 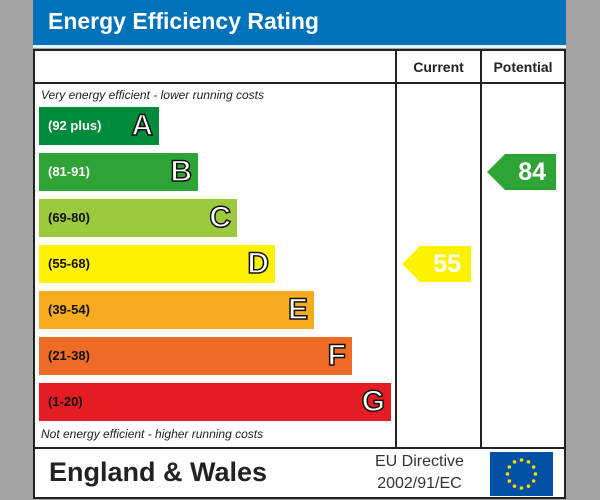 I want to click on bar-letter: C, so click(x=220, y=217).